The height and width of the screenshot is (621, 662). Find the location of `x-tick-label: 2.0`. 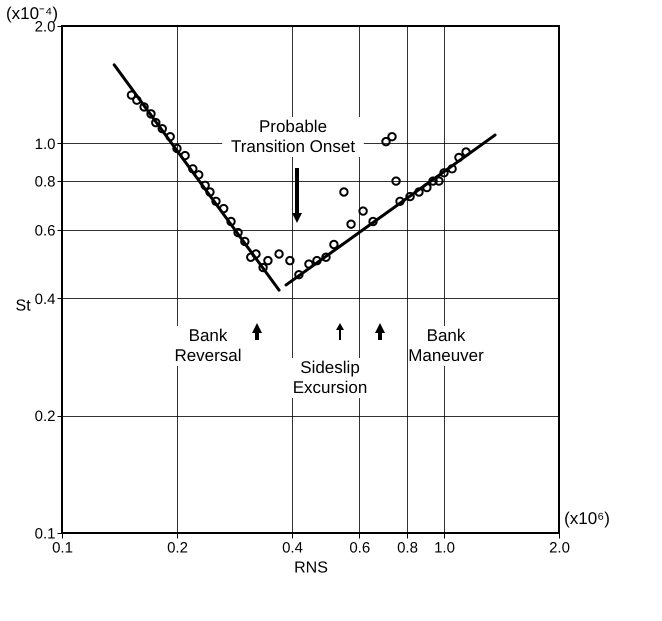

x-tick-label: 2.0 is located at coordinates (559, 548).